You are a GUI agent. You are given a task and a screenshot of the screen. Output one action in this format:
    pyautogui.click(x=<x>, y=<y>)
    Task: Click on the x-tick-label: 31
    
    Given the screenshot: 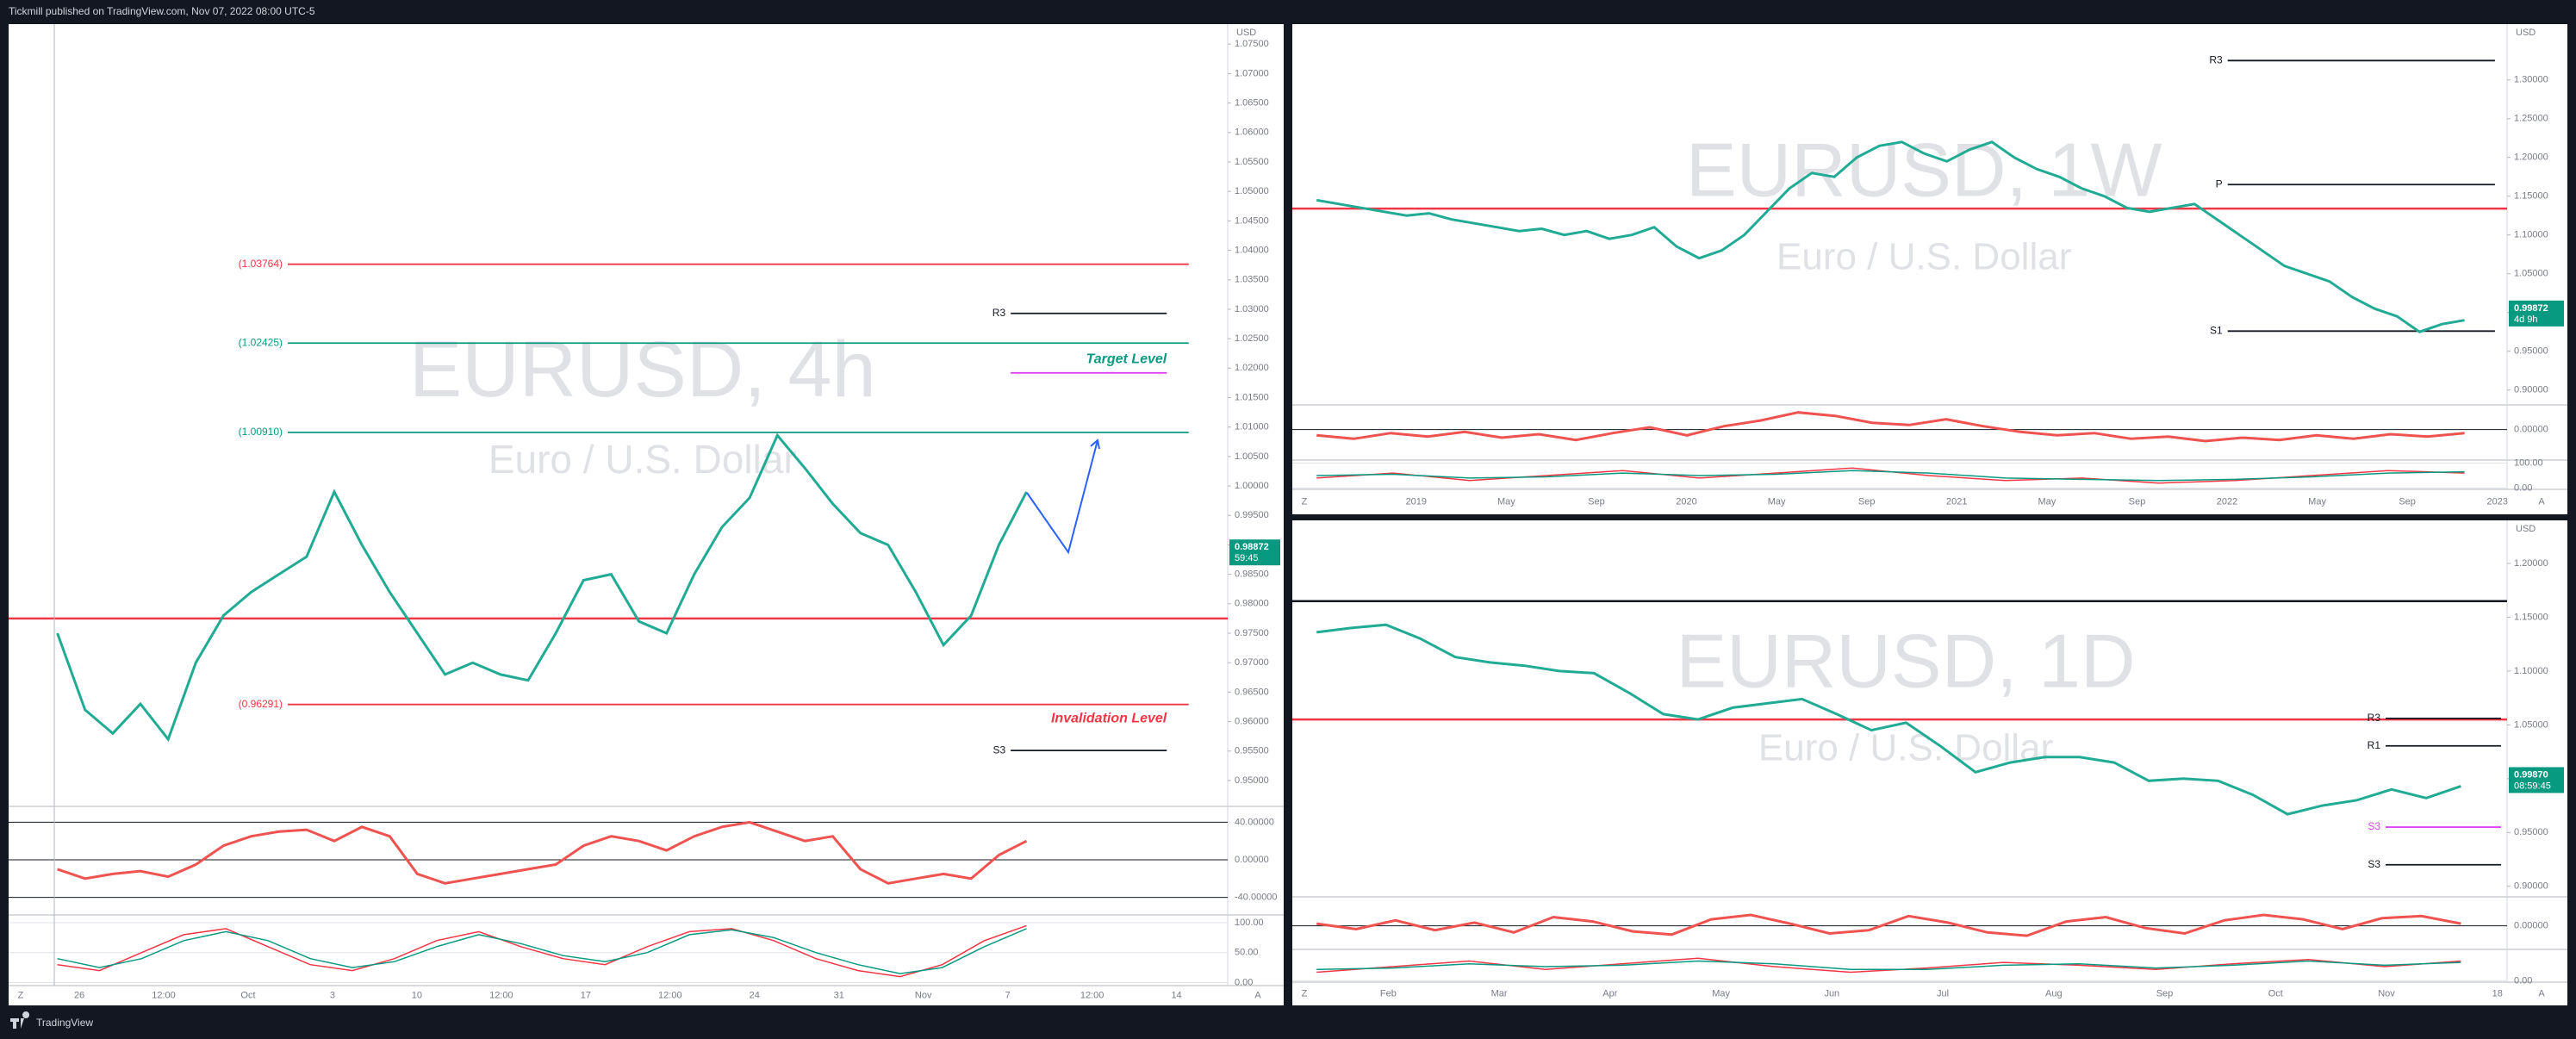 What is the action you would take?
    pyautogui.click(x=839, y=995)
    